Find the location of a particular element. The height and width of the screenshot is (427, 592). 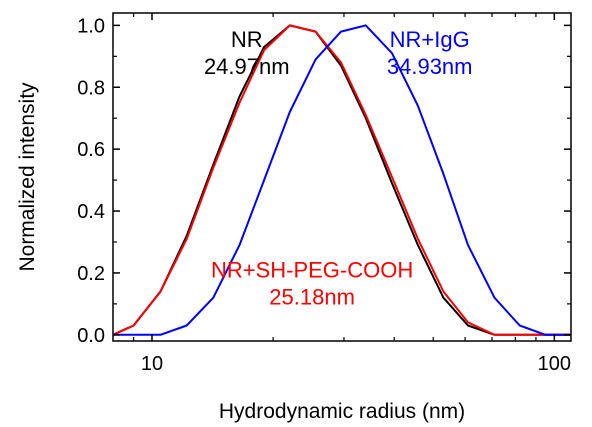

y-tick-label: 0.0 is located at coordinates (91, 336).